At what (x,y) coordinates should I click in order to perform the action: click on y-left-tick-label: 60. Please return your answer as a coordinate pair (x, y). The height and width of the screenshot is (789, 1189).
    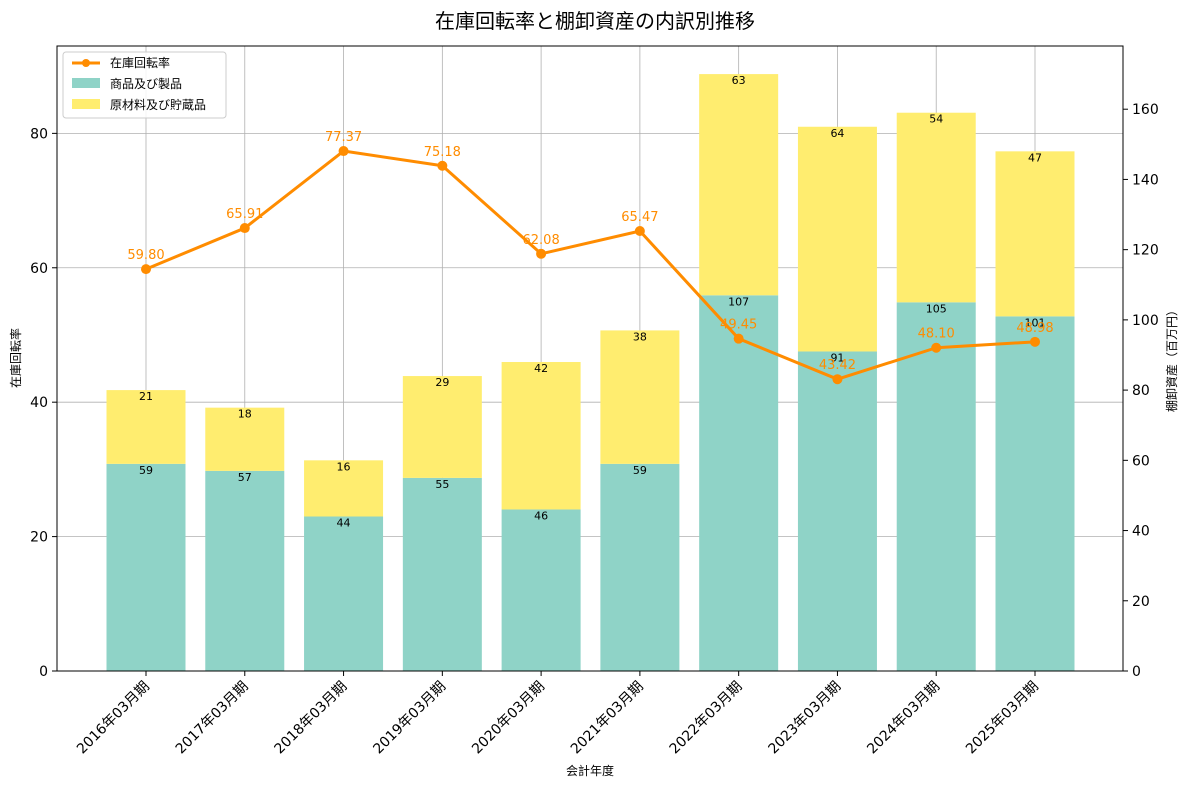
    Looking at the image, I should click on (39, 269).